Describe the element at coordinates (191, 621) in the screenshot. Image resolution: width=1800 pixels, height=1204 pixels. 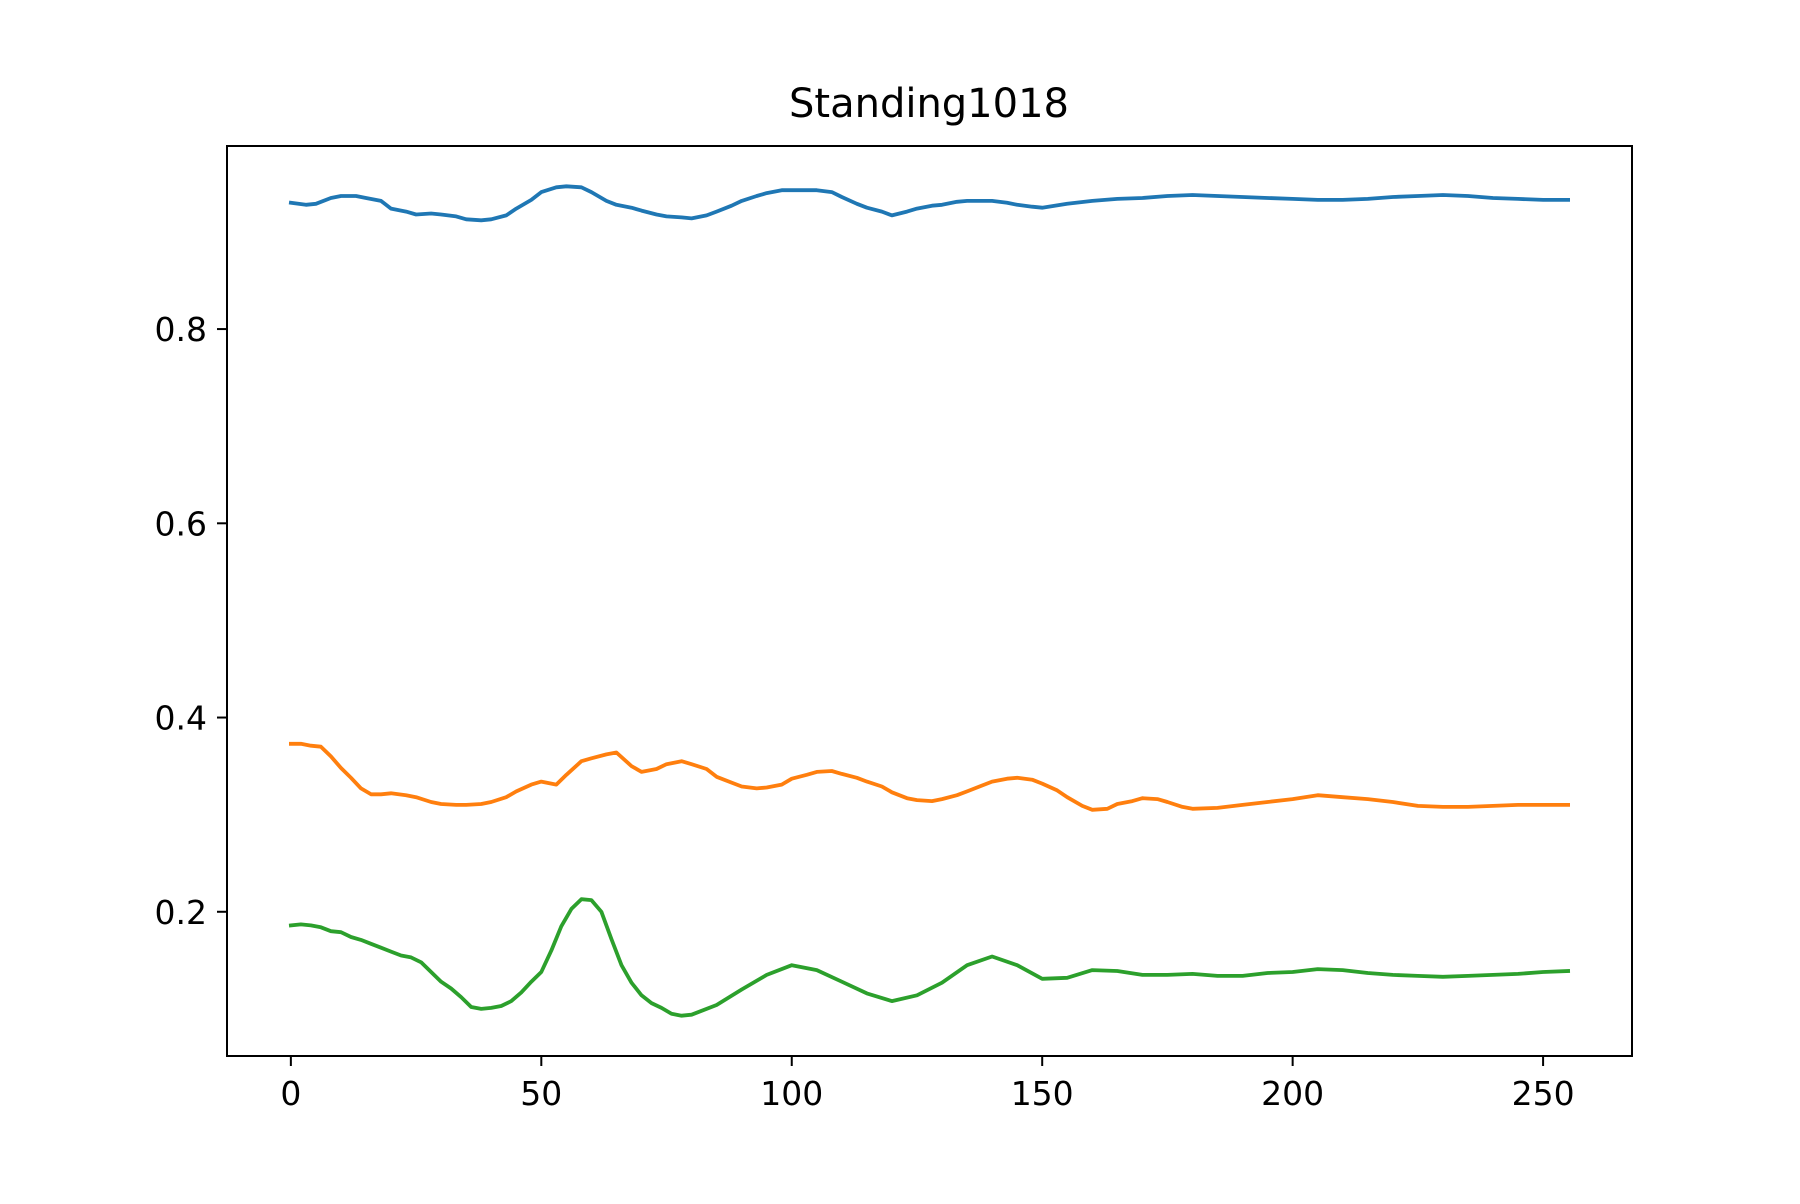
I see `y-axis: 0.2 0.4 0.6 0.8` at that location.